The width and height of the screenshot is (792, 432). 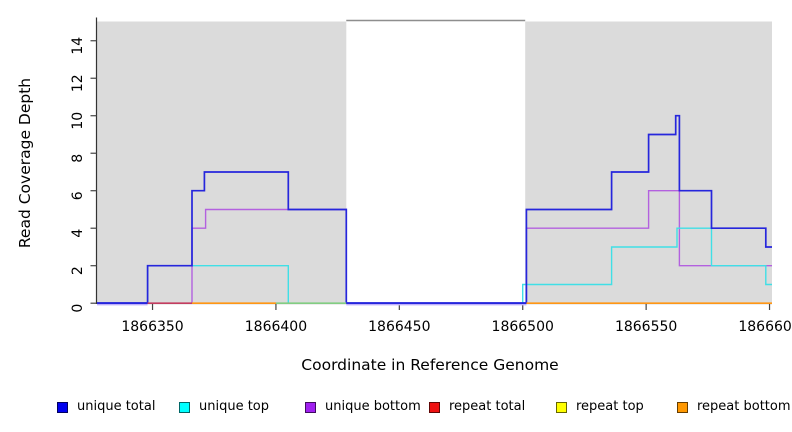 I want to click on x-tick-label: 1866500, so click(x=523, y=327).